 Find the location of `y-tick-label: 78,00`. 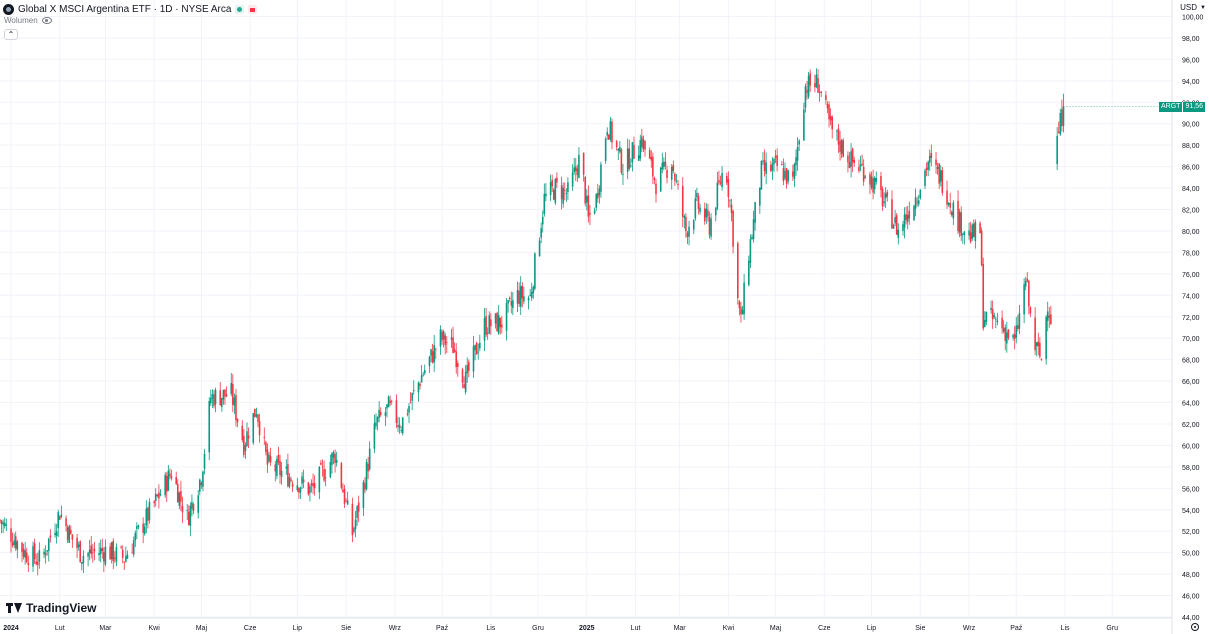

y-tick-label: 78,00 is located at coordinates (1191, 253).